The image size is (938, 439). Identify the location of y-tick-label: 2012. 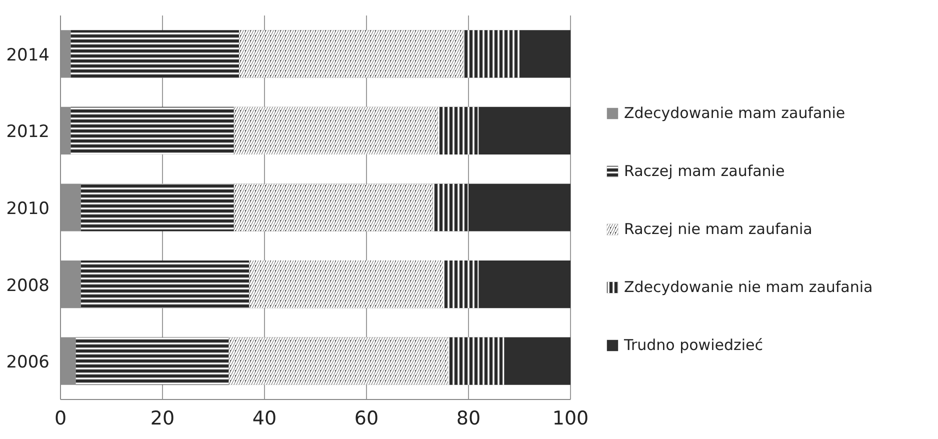
(28, 132).